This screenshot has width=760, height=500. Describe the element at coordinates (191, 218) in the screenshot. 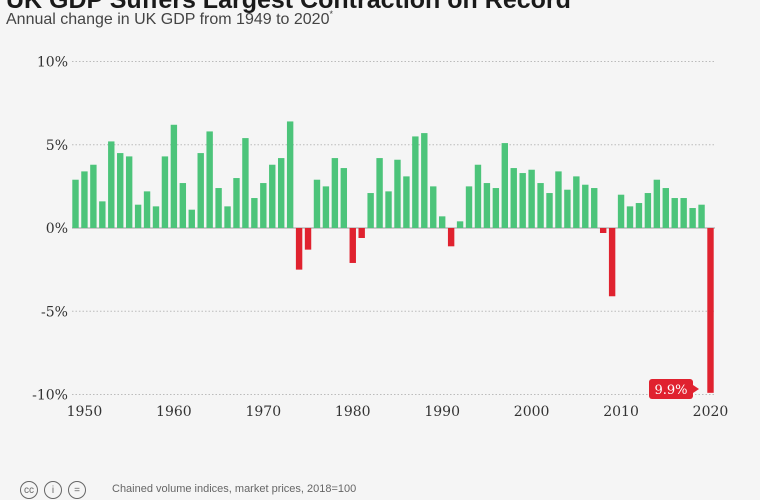

I see `bar-1962` at that location.